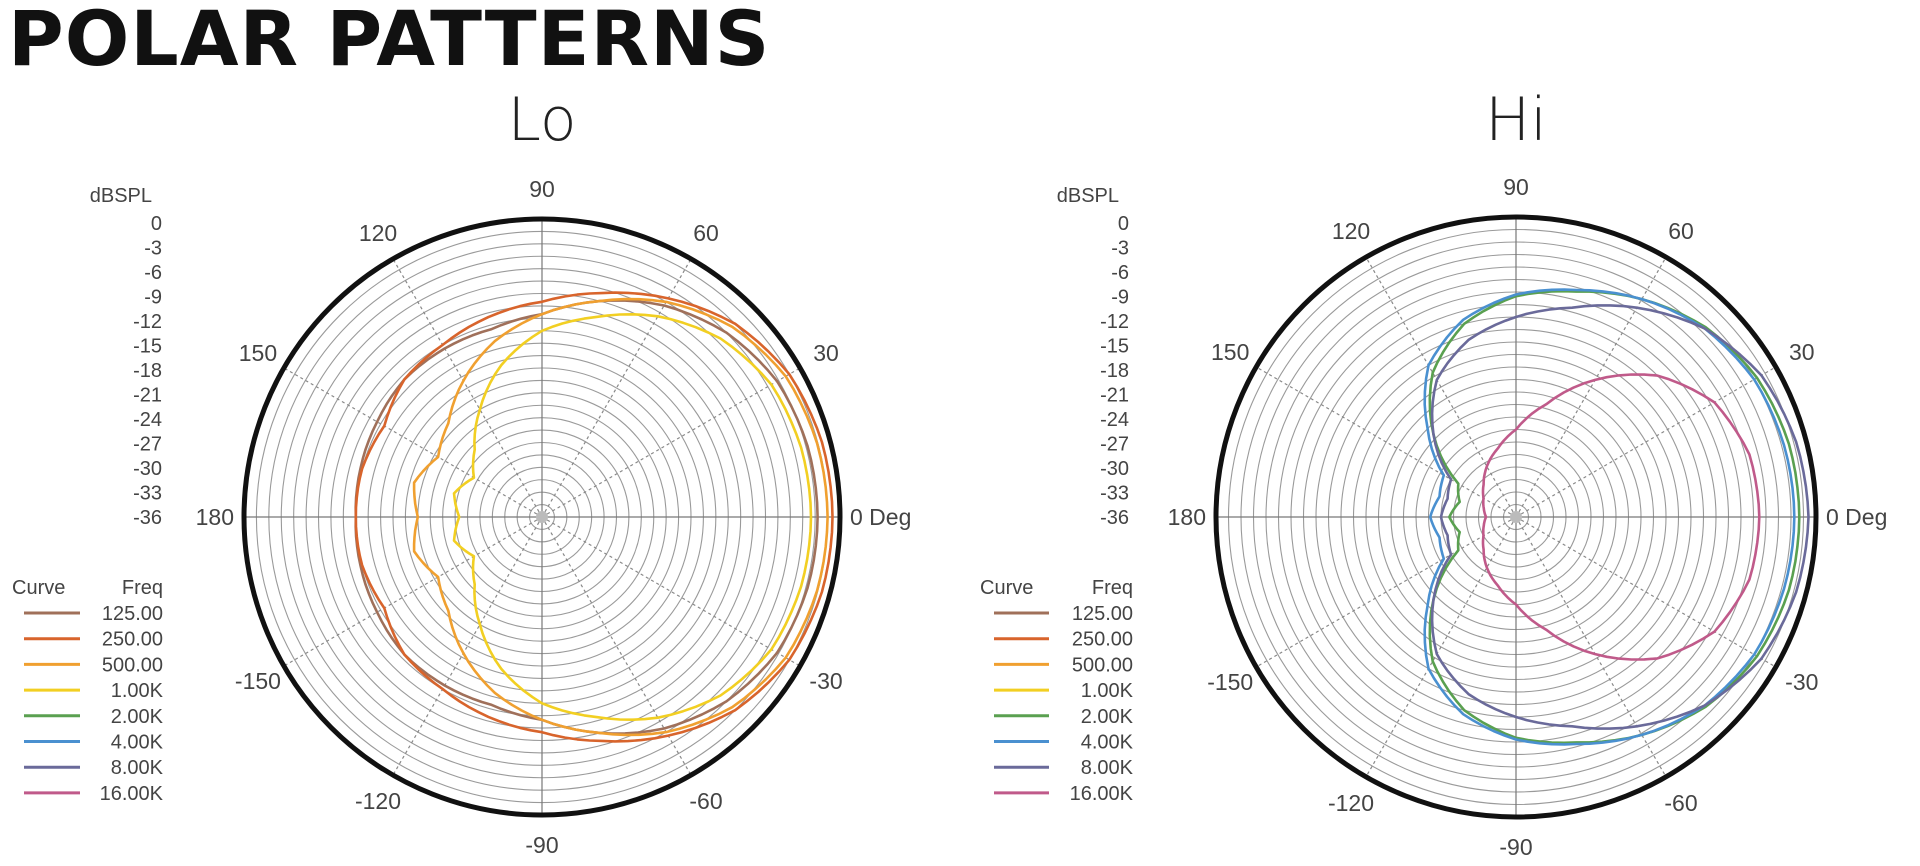  I want to click on series-curve-16.00K, so click(1621, 517).